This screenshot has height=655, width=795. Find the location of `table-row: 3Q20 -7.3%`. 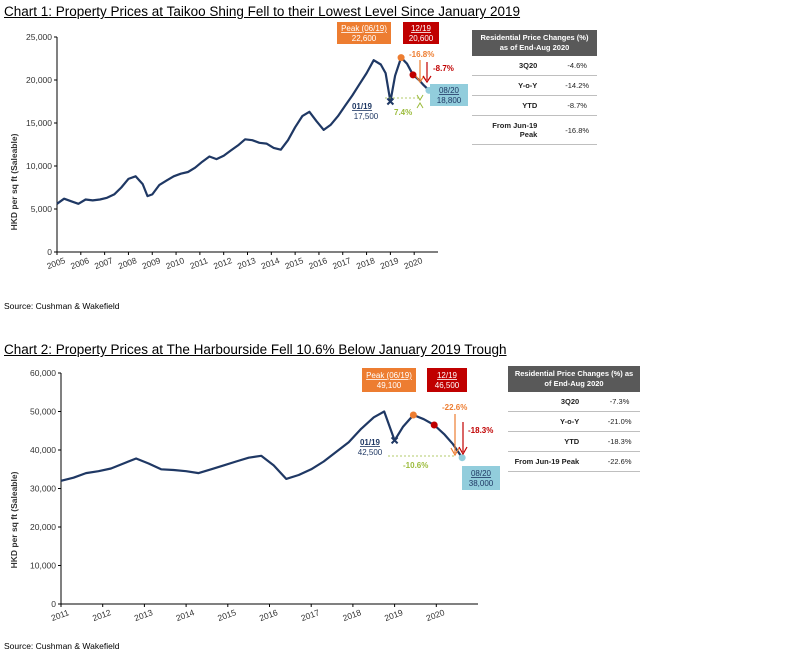

table-row: 3Q20 -7.3% is located at coordinates (574, 402).